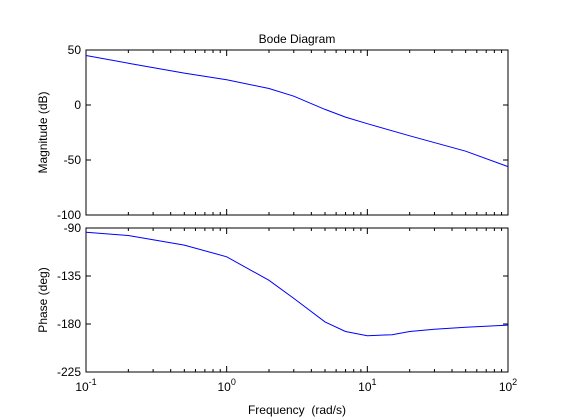 The width and height of the screenshot is (561, 420). I want to click on chart-title: Bode Diagram, so click(297, 39).